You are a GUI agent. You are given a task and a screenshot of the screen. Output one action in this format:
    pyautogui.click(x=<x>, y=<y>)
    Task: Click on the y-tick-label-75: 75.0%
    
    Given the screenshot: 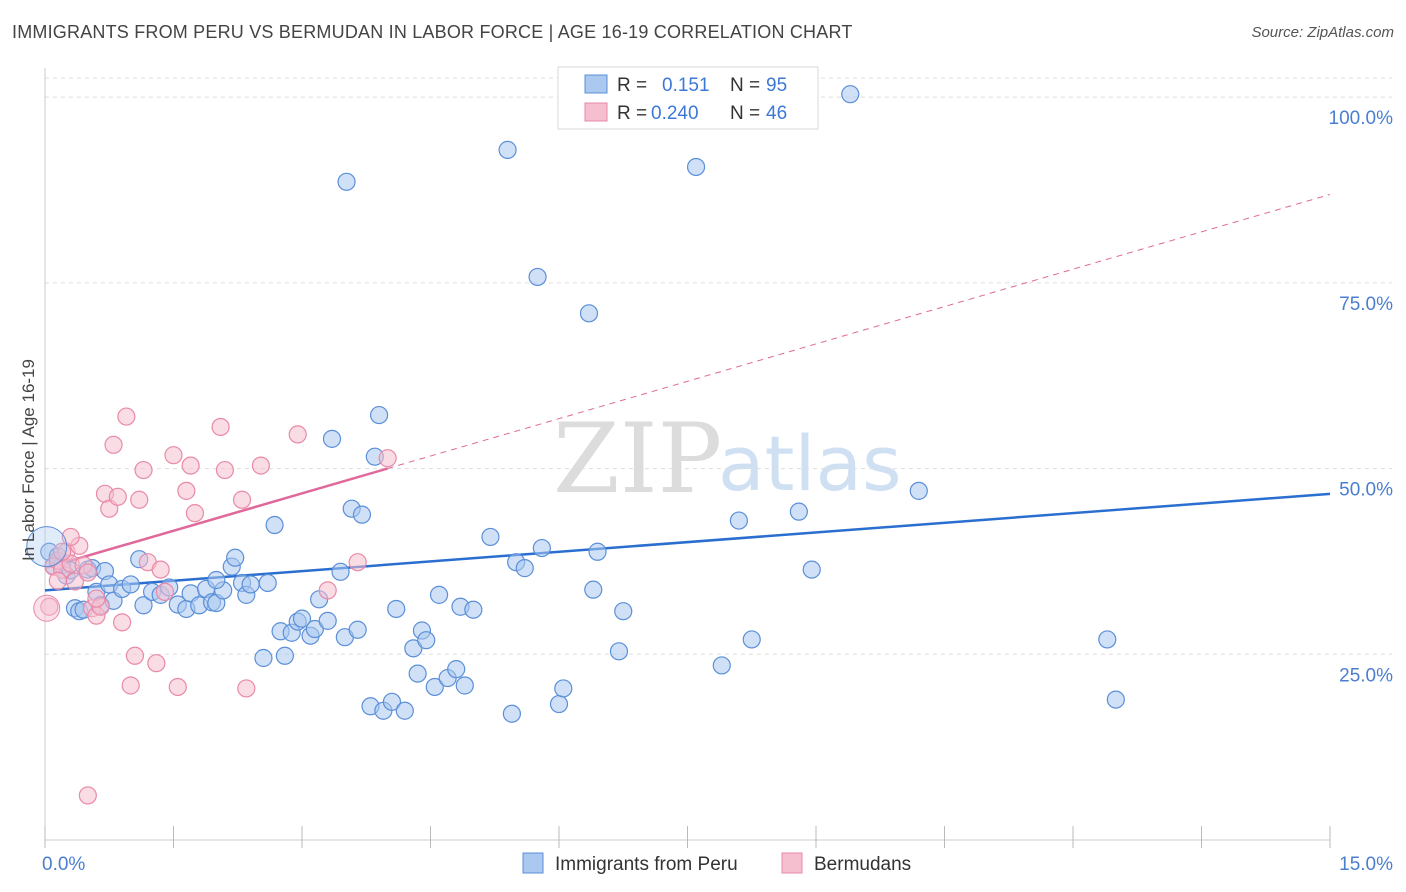 What is the action you would take?
    pyautogui.click(x=1366, y=304)
    